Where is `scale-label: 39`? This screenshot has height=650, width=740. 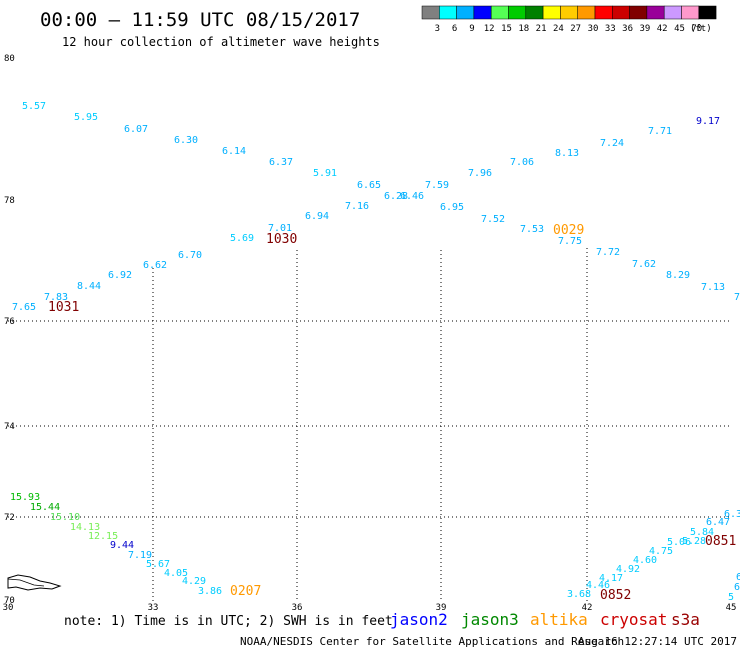
scale-label: 39 is located at coordinates (644, 29).